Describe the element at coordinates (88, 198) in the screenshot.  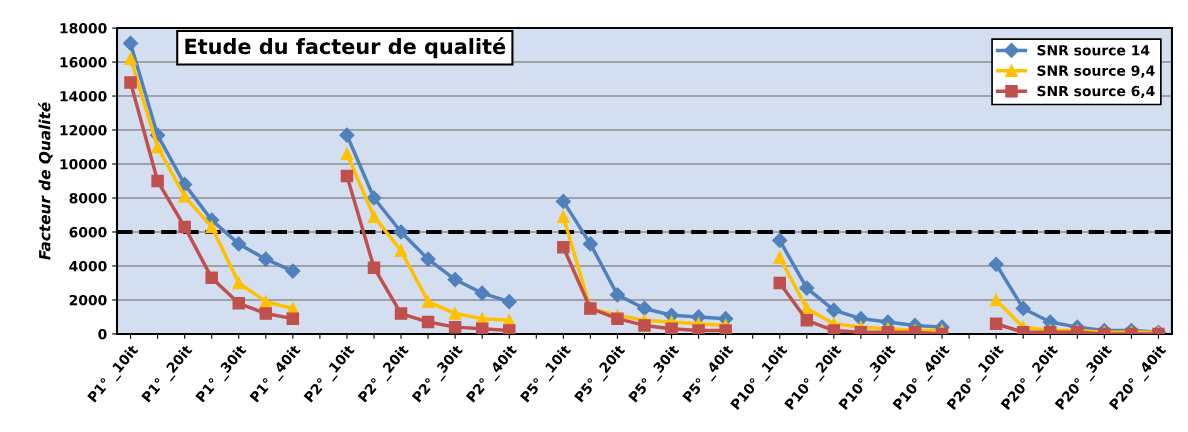
I see `y-tick-label: 8000` at that location.